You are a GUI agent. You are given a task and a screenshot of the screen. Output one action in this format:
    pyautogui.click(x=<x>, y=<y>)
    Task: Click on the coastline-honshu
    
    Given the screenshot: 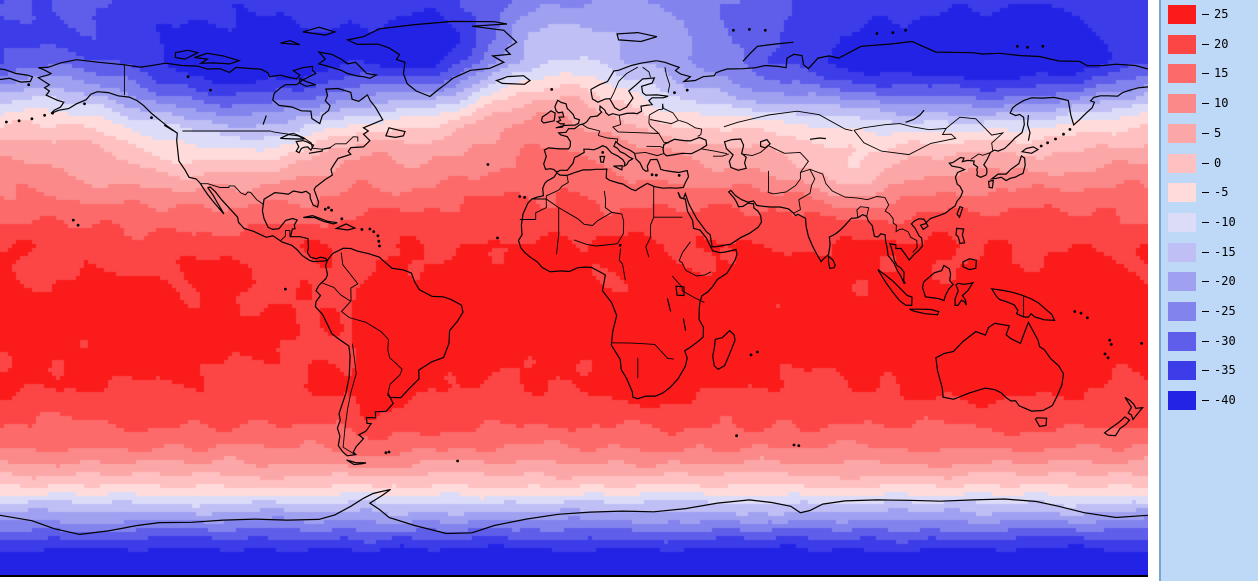 What is the action you would take?
    pyautogui.click(x=1007, y=168)
    